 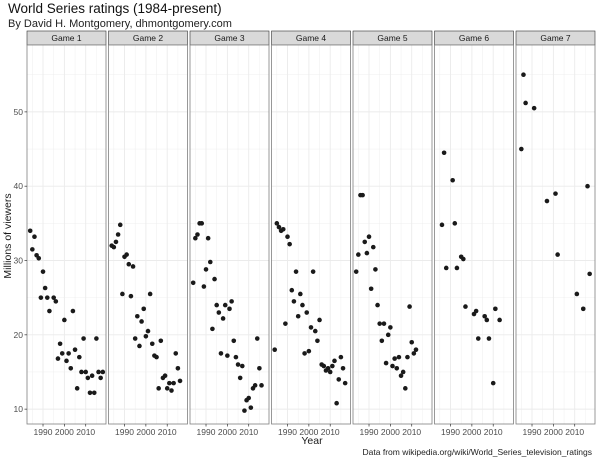 What do you see at coordinates (120, 24) in the screenshot?
I see `chart-subtitle: By David H. Montgomery, dhmontgomery.com` at bounding box center [120, 24].